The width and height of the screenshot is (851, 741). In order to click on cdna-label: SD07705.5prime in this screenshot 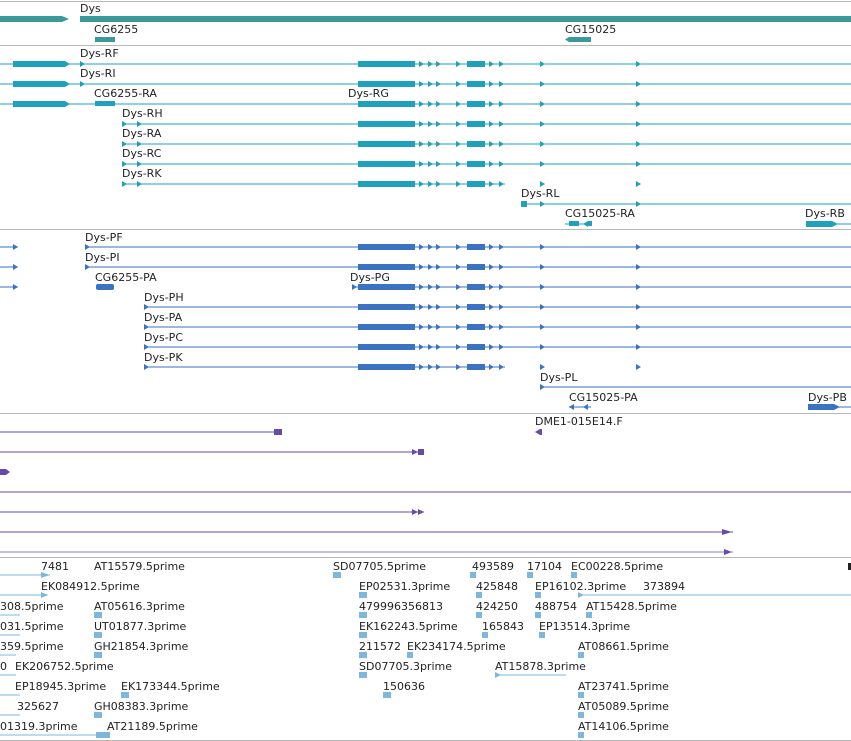, I will do `click(379, 566)`.